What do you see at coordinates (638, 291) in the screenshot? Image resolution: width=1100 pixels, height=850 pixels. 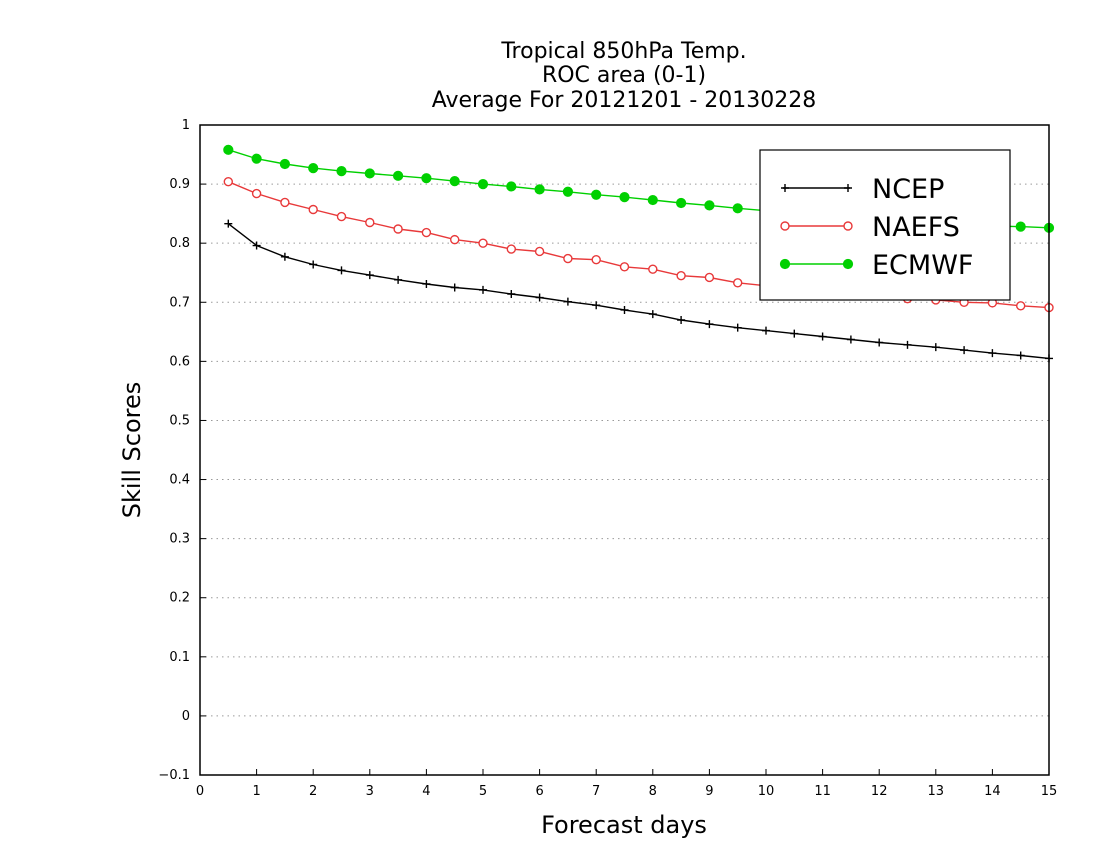 I see `series-ncep` at bounding box center [638, 291].